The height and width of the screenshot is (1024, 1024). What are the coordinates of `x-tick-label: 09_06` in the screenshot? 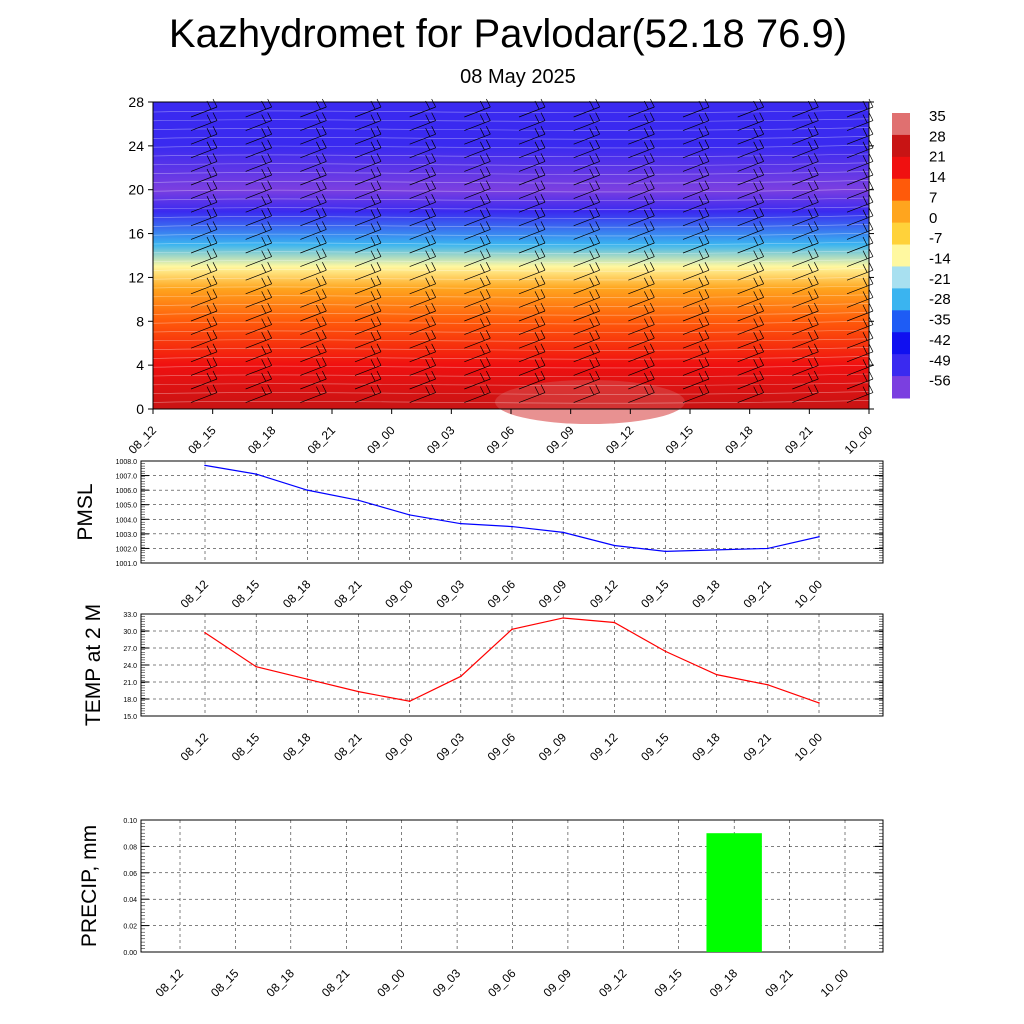 It's located at (501, 440).